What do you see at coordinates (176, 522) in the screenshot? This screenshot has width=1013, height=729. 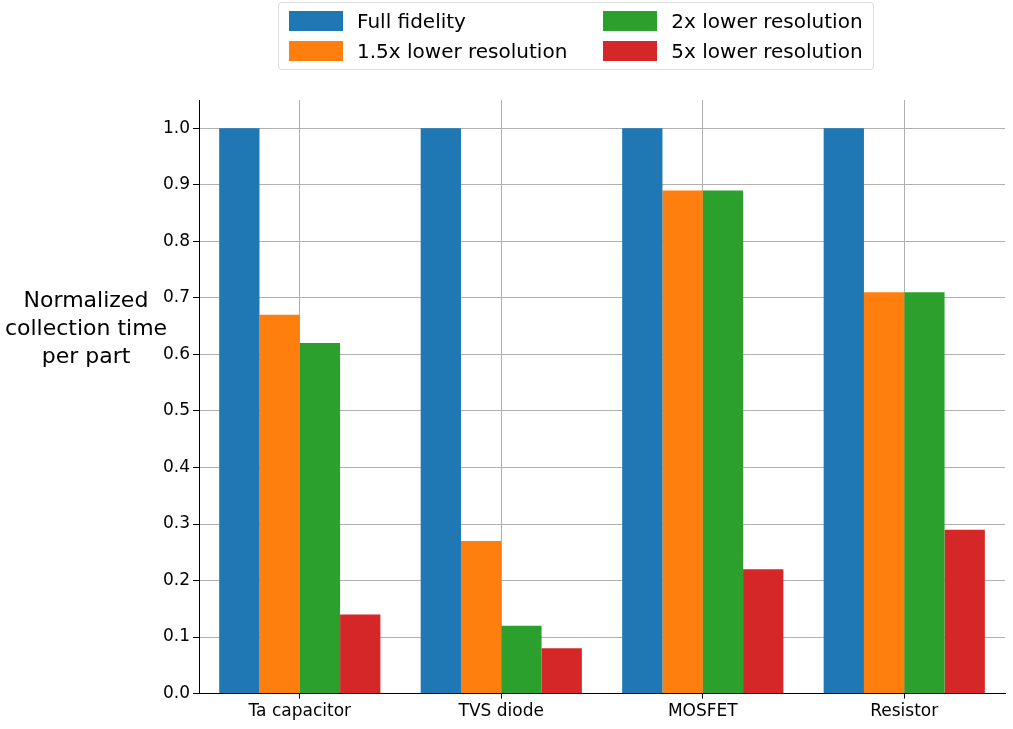 I see `y-tick-label: 0.3` at bounding box center [176, 522].